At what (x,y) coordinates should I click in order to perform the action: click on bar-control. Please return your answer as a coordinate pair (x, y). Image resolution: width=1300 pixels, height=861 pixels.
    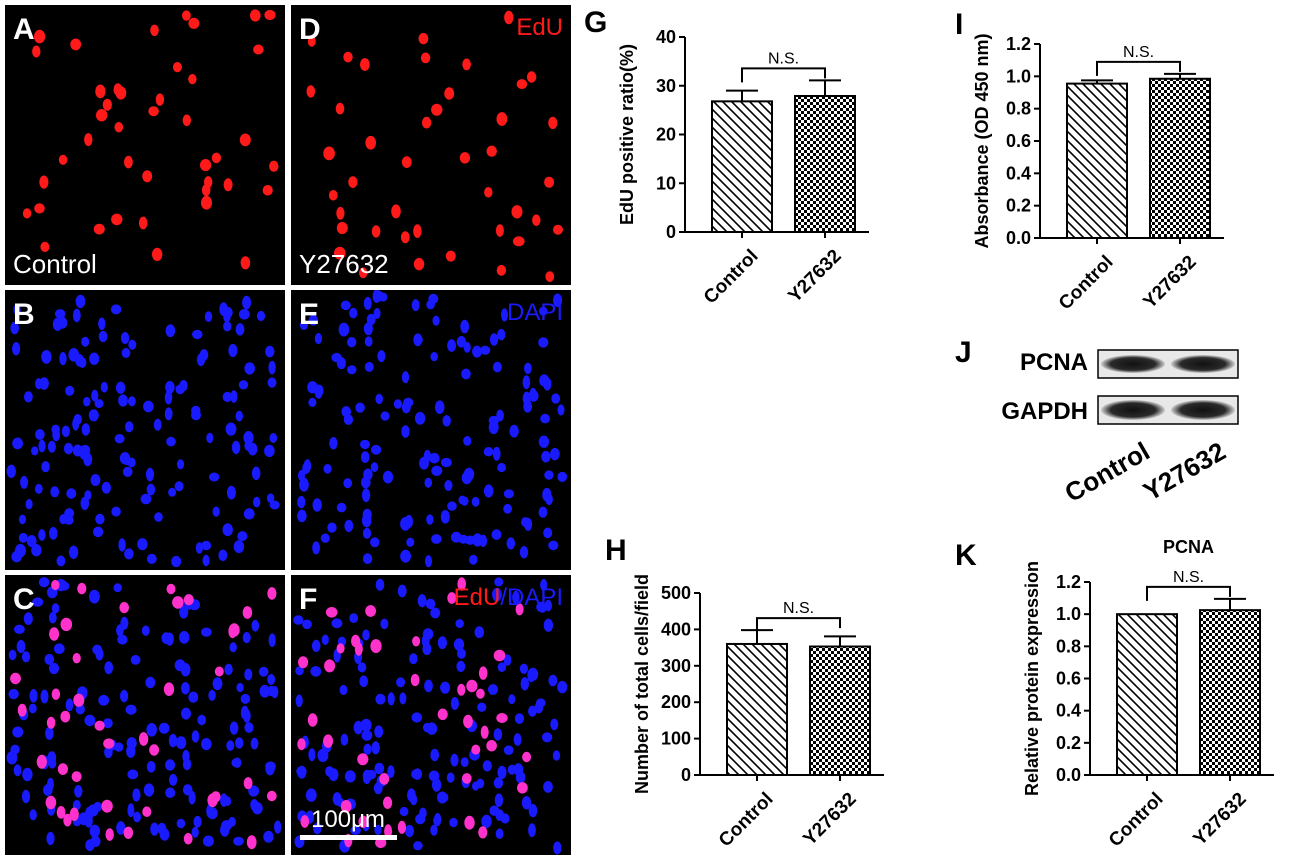
    Looking at the image, I should click on (757, 709).